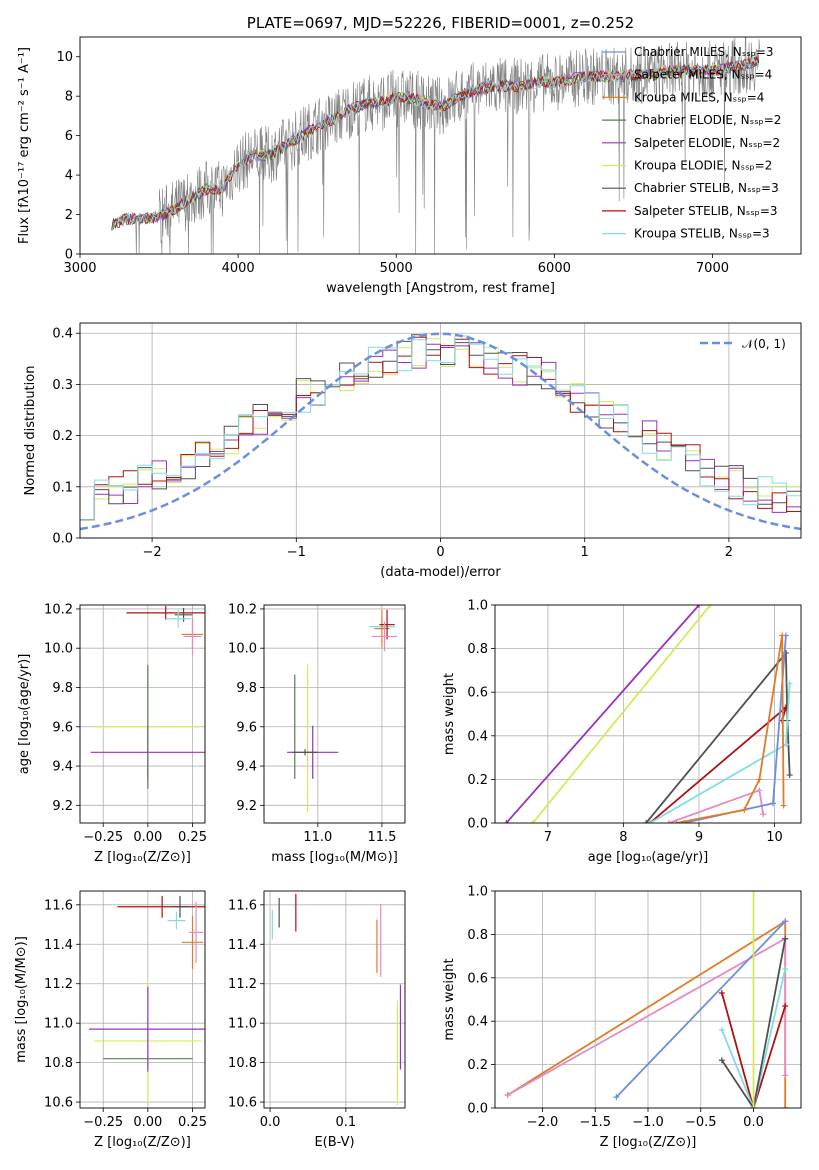 This screenshot has height=1170, width=819. I want to click on x-tick-label: 7, so click(548, 837).